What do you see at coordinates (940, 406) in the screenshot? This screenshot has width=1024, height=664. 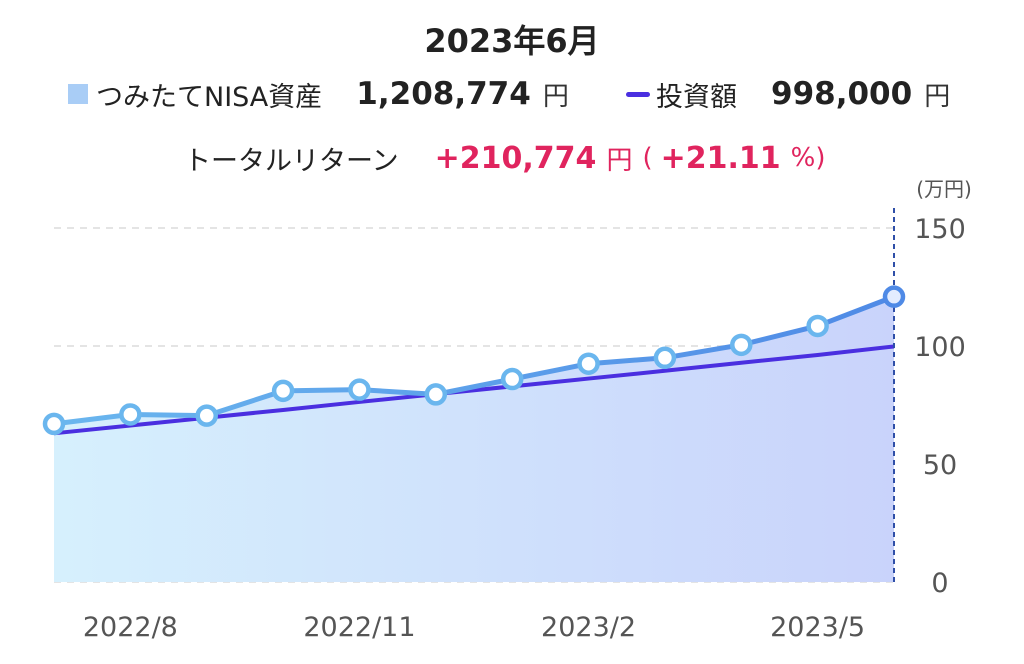 I see `y-axis-ticks: 150 100 50 0` at bounding box center [940, 406].